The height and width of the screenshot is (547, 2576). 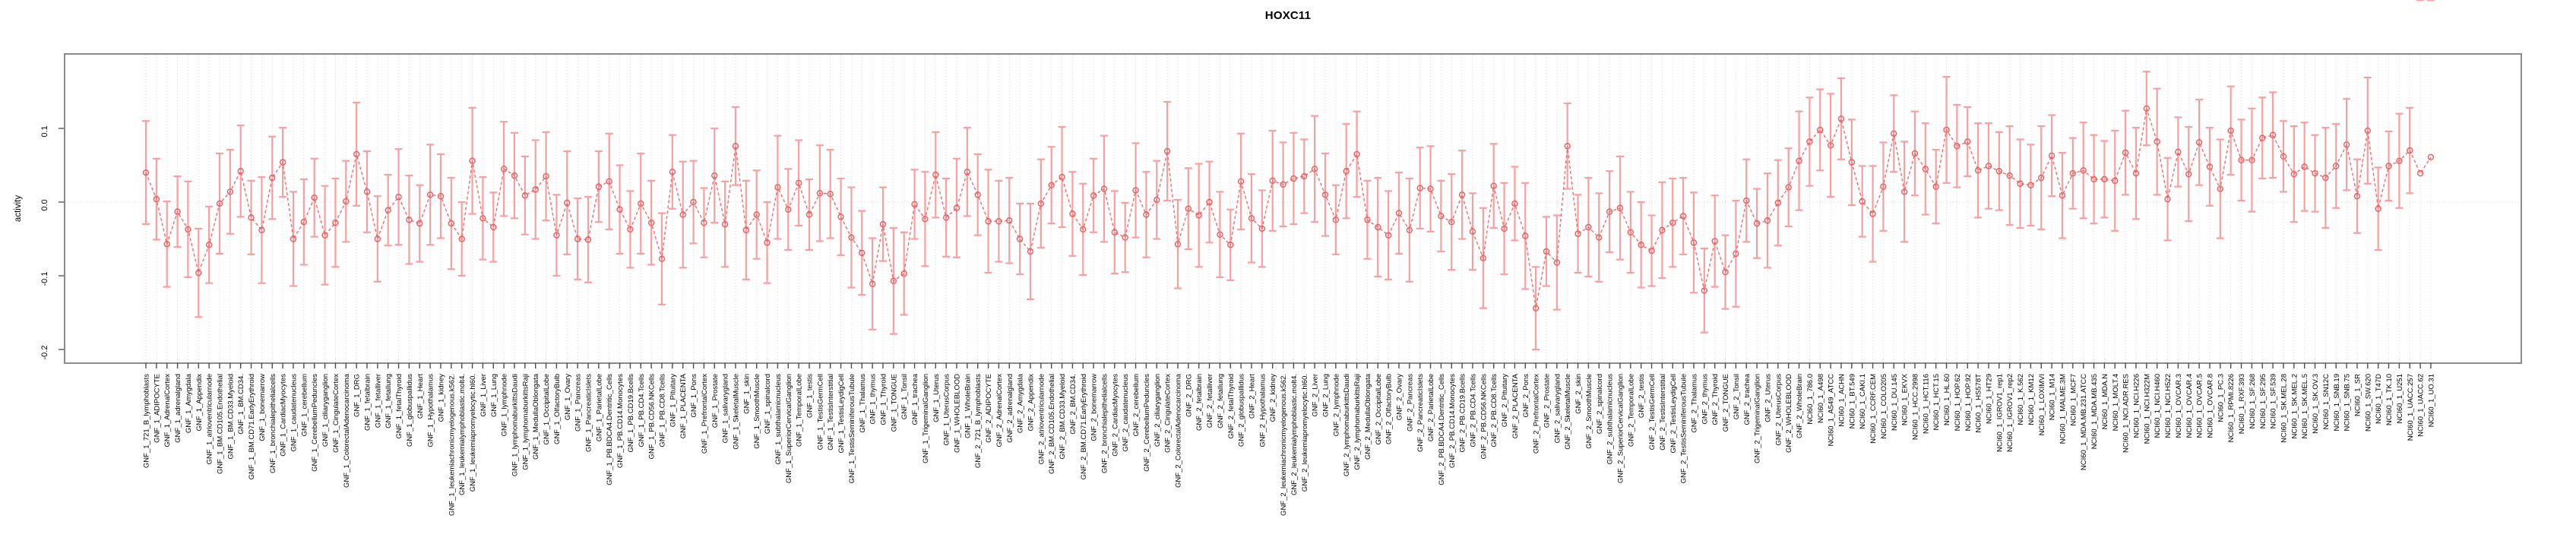 I want to click on x-tick-label: GNF_1_WholeBrain, so click(x=968, y=406).